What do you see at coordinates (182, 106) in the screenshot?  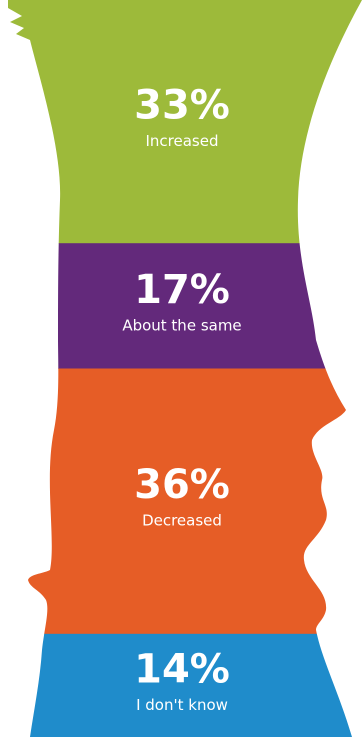 I see `percent-label: 33%` at bounding box center [182, 106].